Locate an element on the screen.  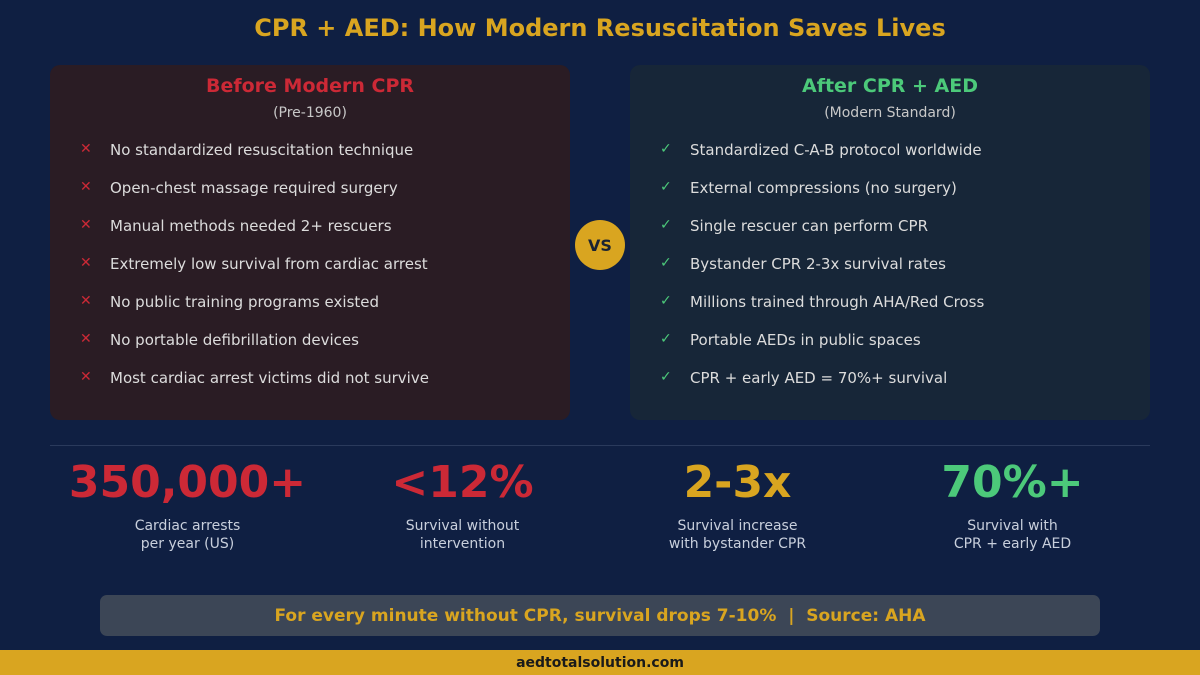
after-subtitle: (Modern Standard) is located at coordinates (890, 113).